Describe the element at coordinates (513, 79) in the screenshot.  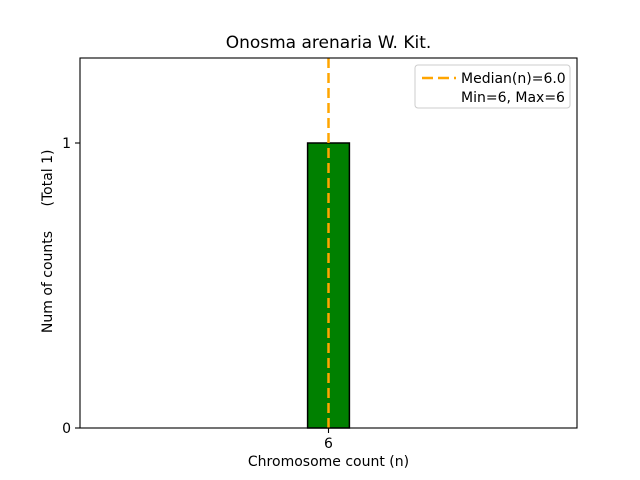
I see `legend-entry-median: Median(n)=6.0` at that location.